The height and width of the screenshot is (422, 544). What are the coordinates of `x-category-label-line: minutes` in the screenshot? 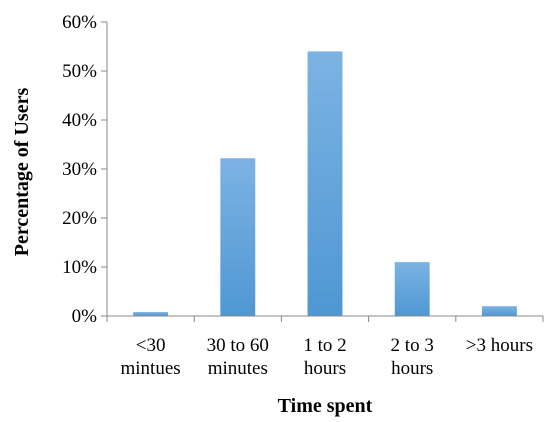 It's located at (238, 368).